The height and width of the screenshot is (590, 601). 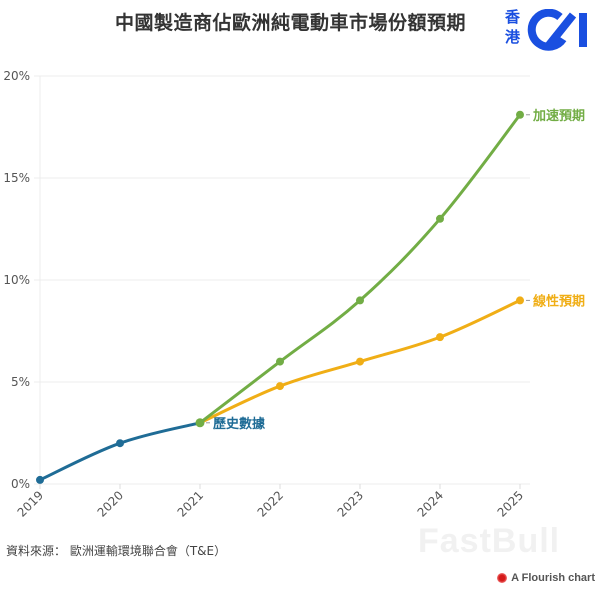 What do you see at coordinates (20, 484) in the screenshot?
I see `y-tick-label: 0%` at bounding box center [20, 484].